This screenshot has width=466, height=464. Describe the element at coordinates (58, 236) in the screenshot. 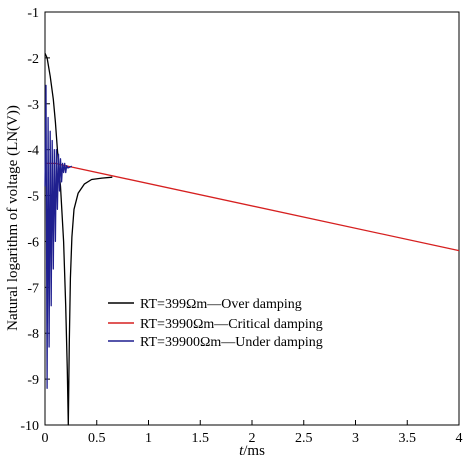

I see `series-line-under-damping` at that location.